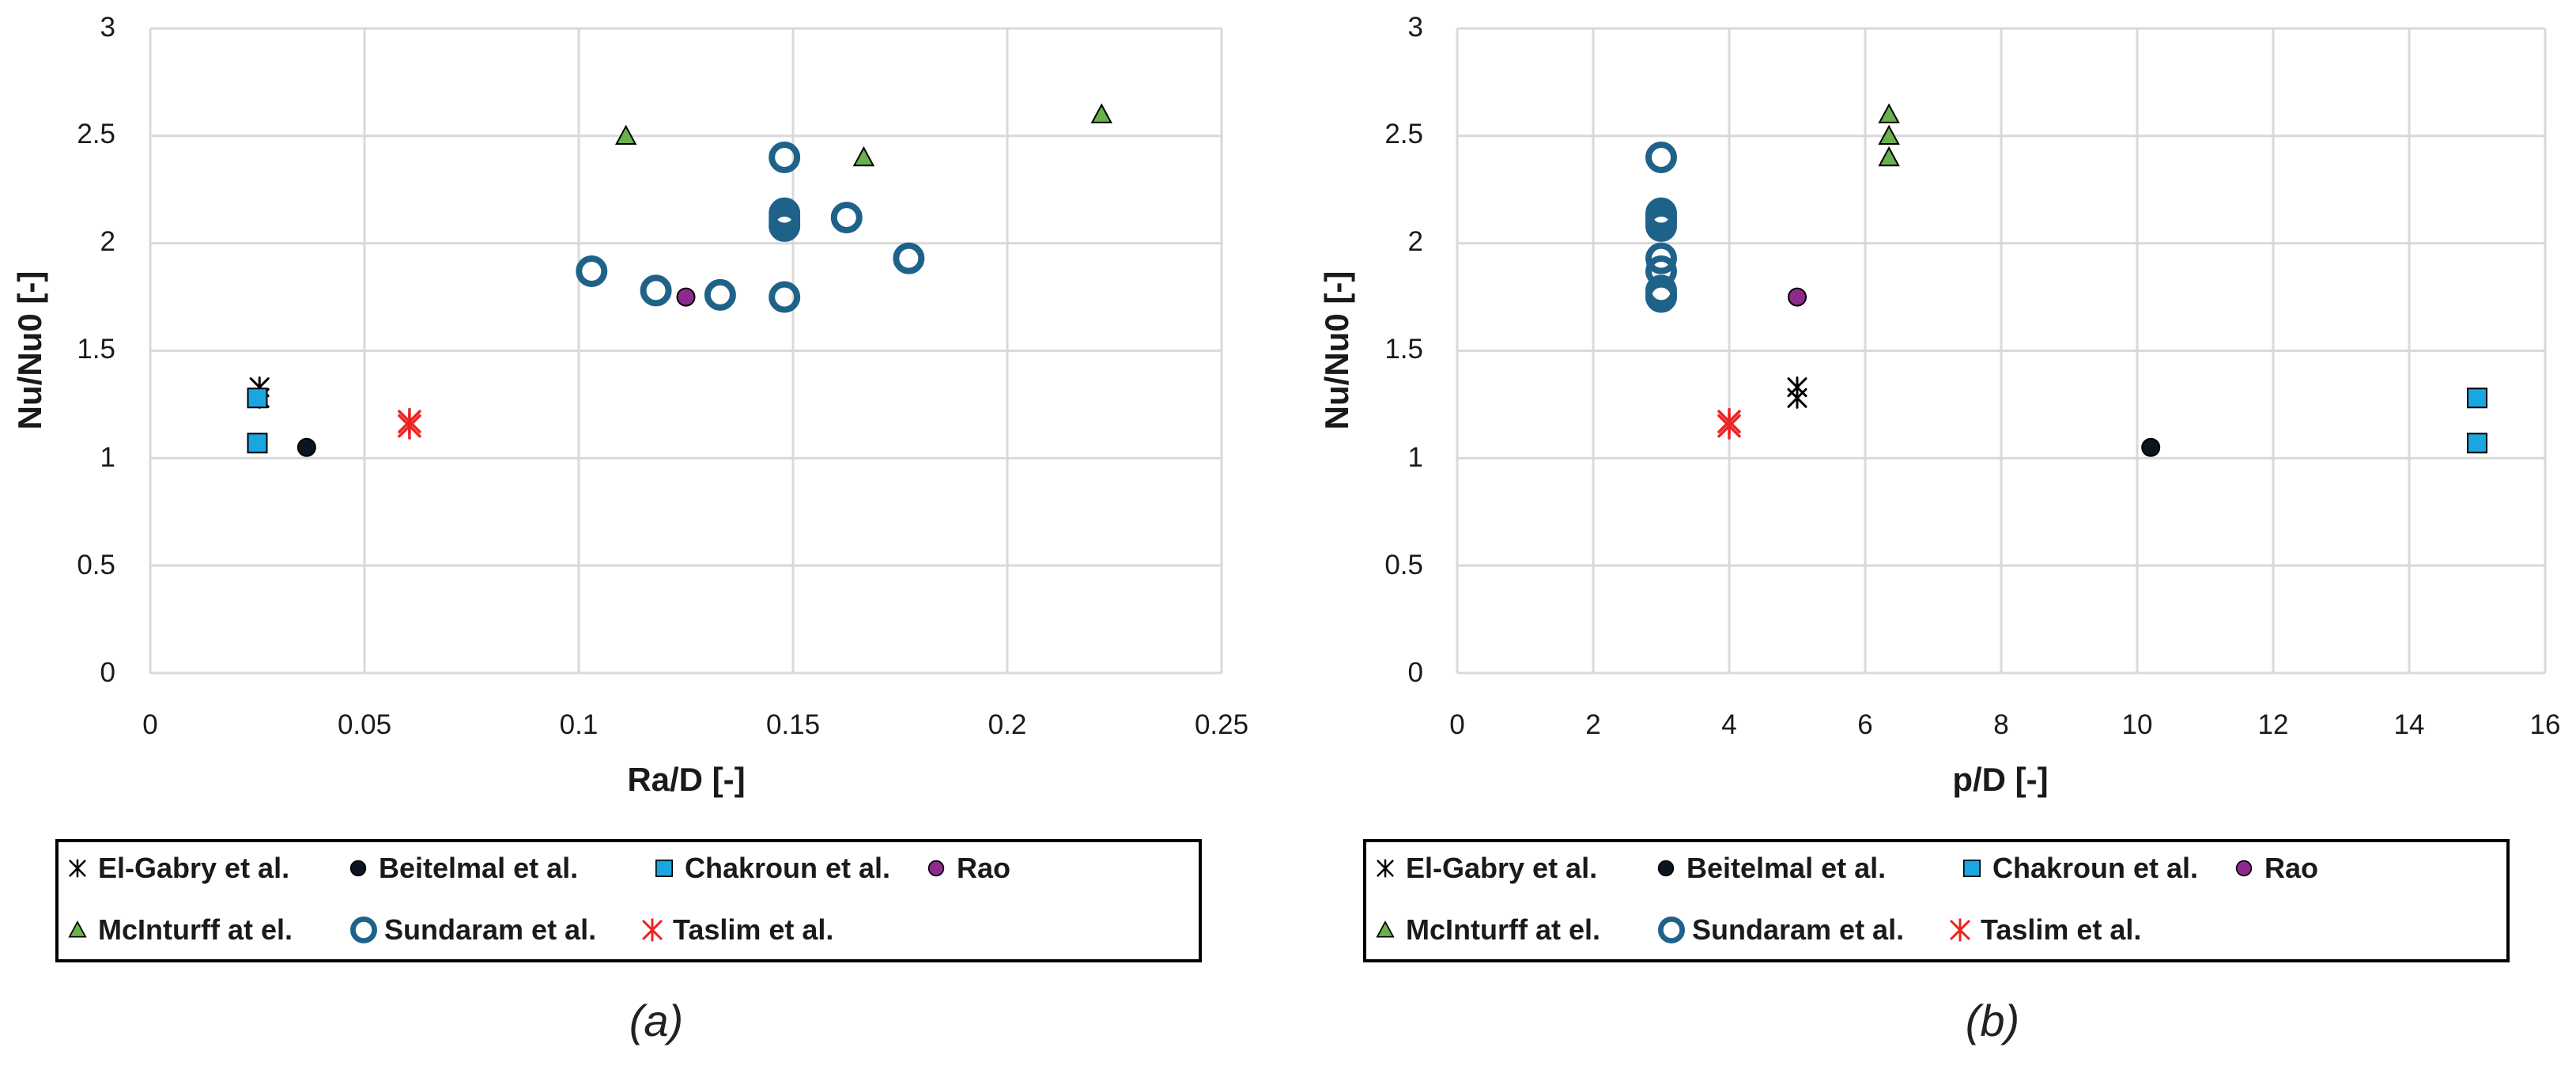 Image resolution: width=2576 pixels, height=1066 pixels. Describe the element at coordinates (363, 930) in the screenshot. I see `open-circle-icon` at that location.